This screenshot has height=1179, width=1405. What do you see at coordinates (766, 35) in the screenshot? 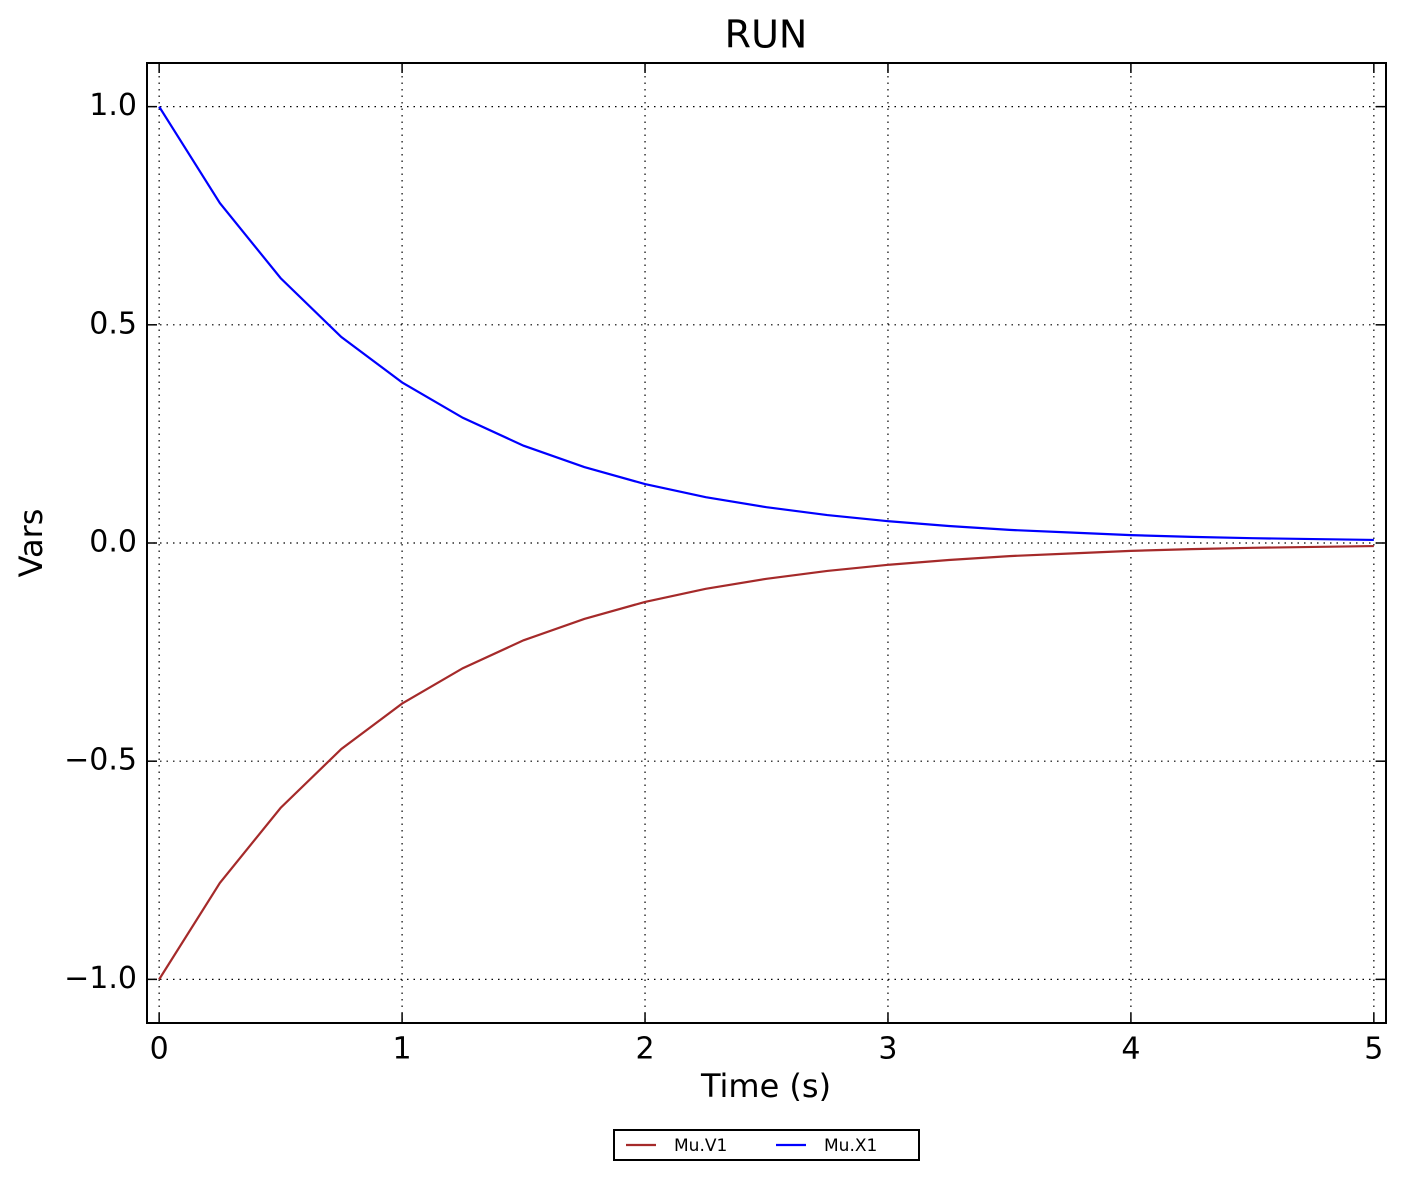
I see `chart-title: RUN` at bounding box center [766, 35].